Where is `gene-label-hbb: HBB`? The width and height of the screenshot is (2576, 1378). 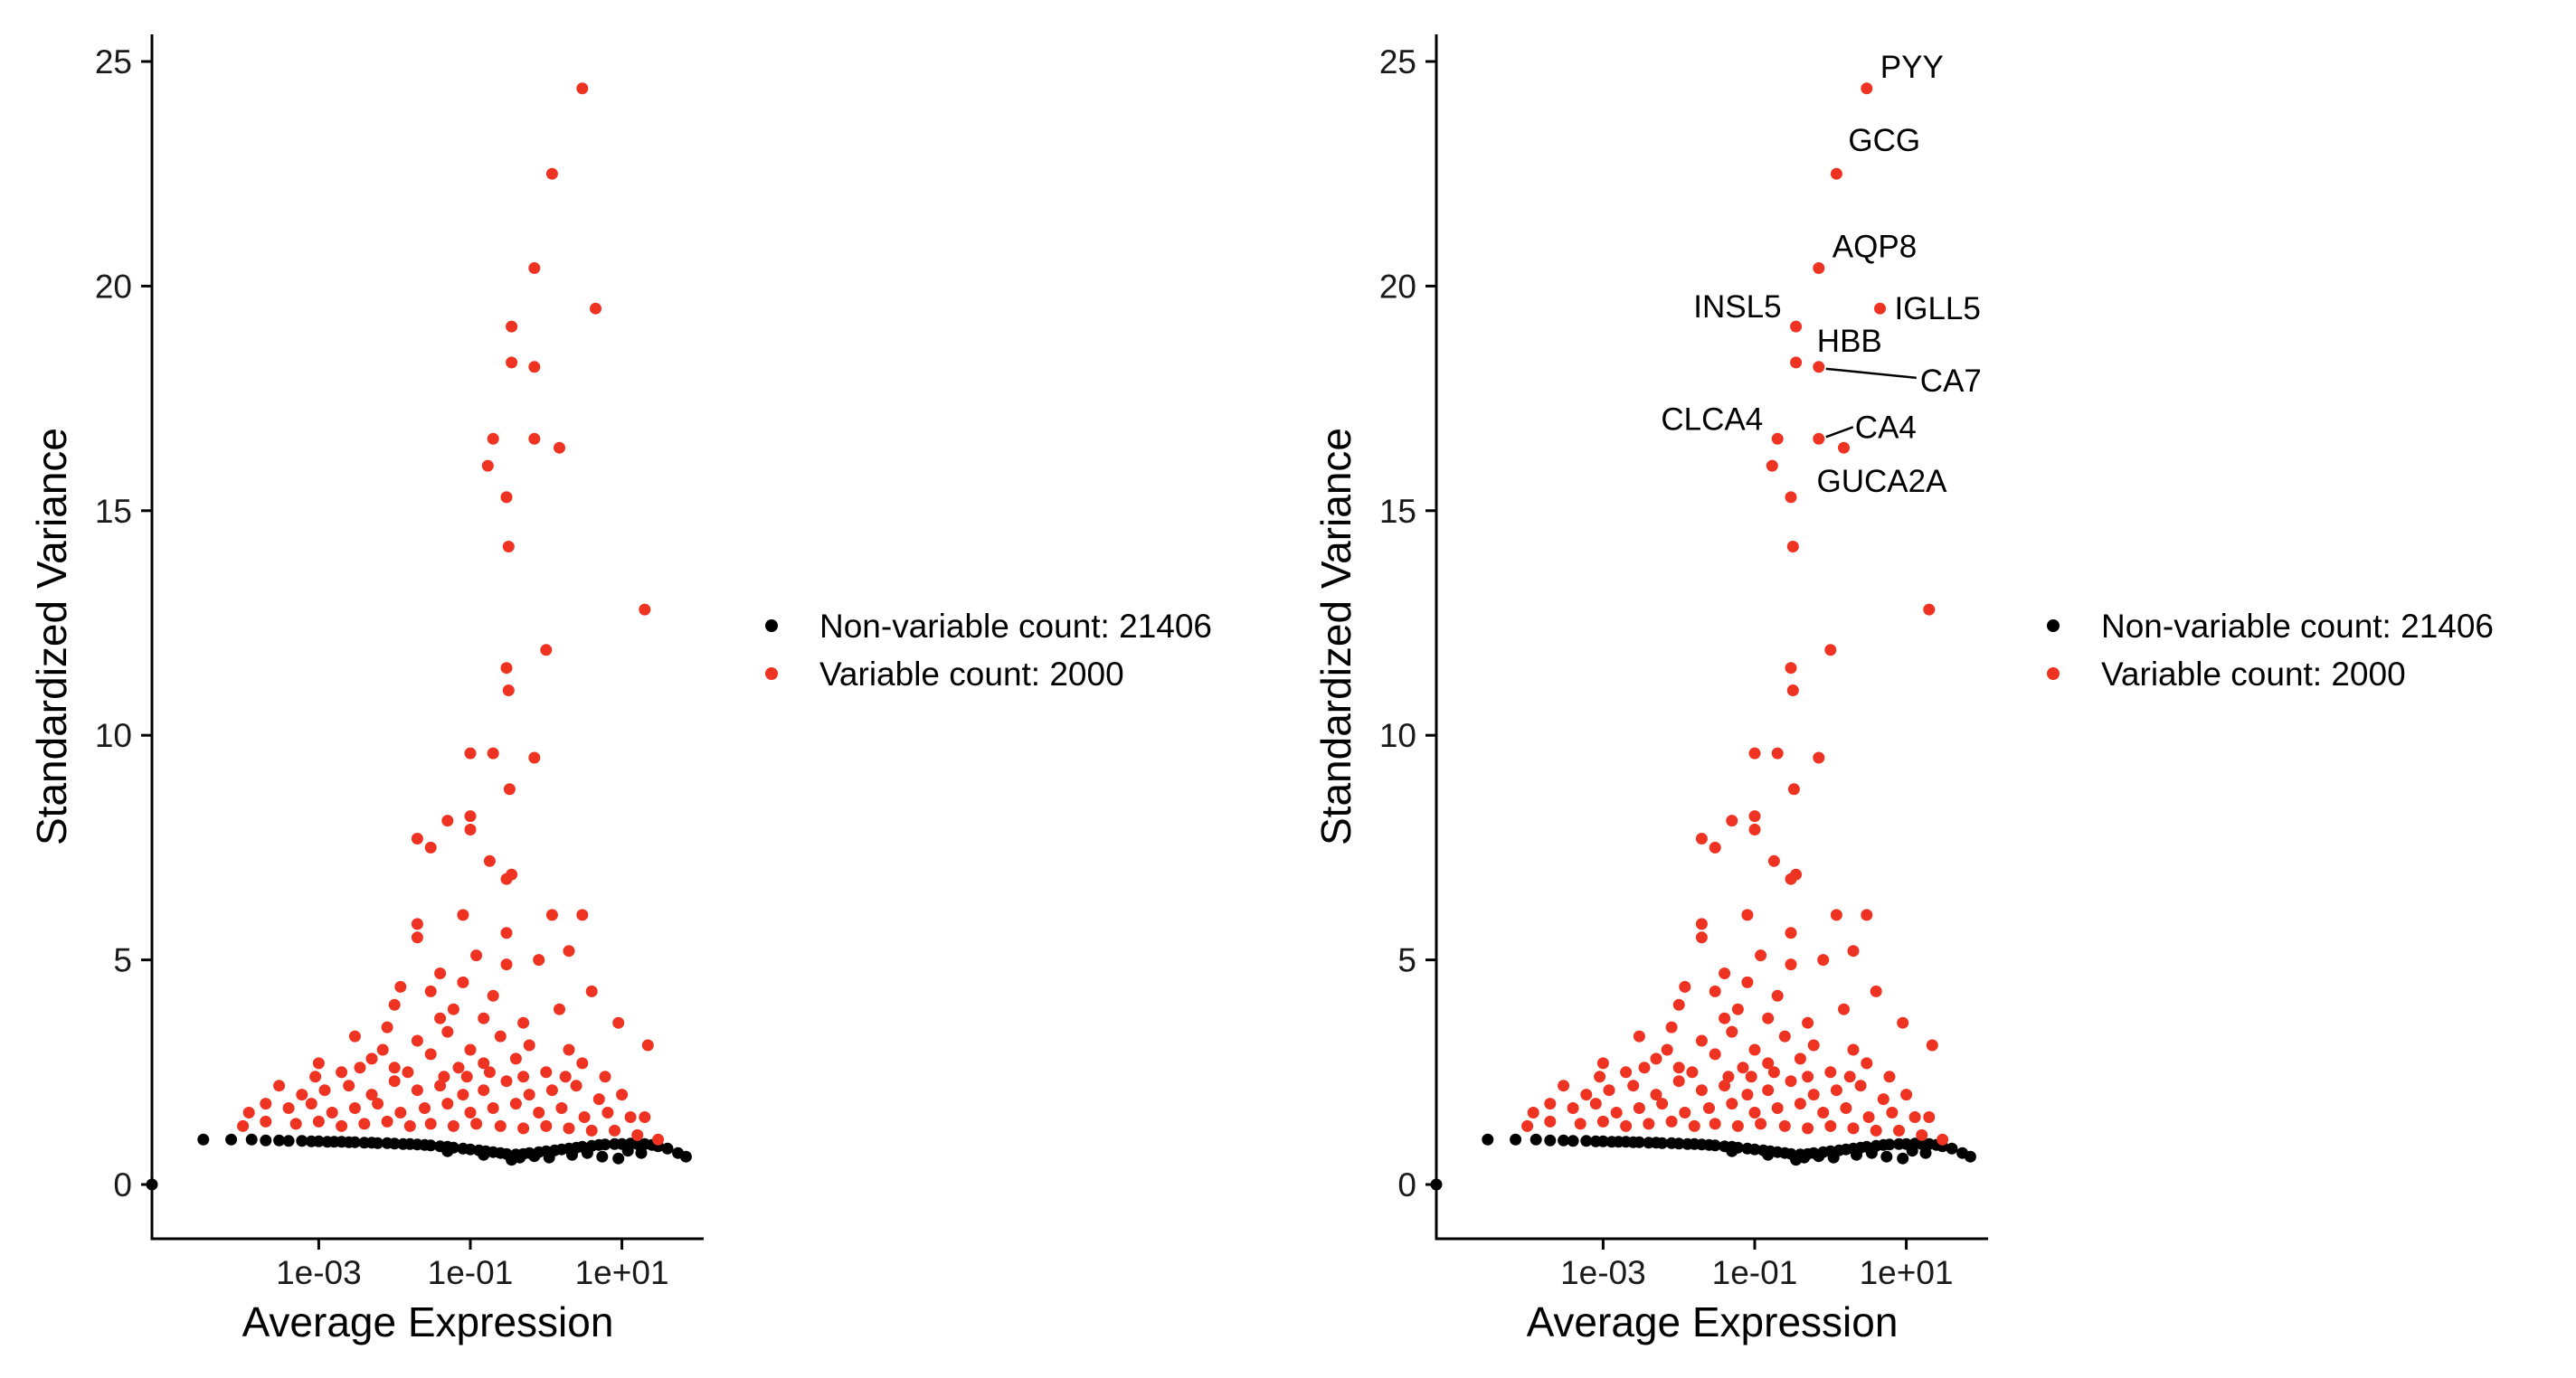
gene-label-hbb: HBB is located at coordinates (1850, 341).